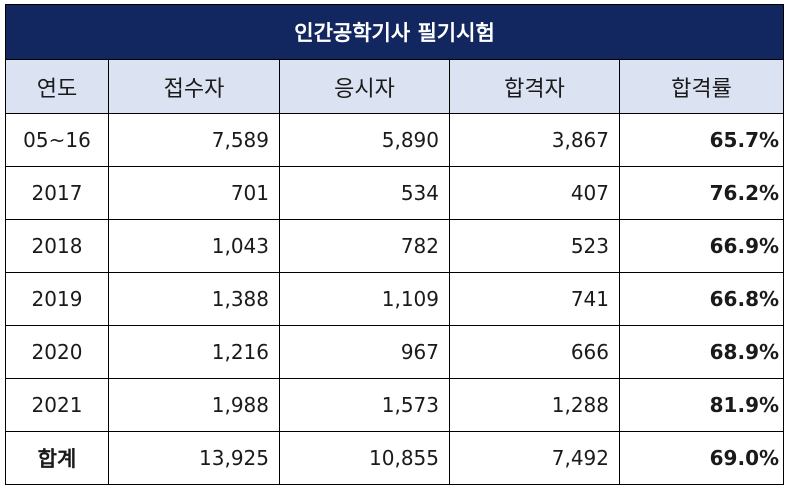 The image size is (788, 497). What do you see at coordinates (194, 458) in the screenshot?
I see `cell-total-applicants: 13,925` at bounding box center [194, 458].